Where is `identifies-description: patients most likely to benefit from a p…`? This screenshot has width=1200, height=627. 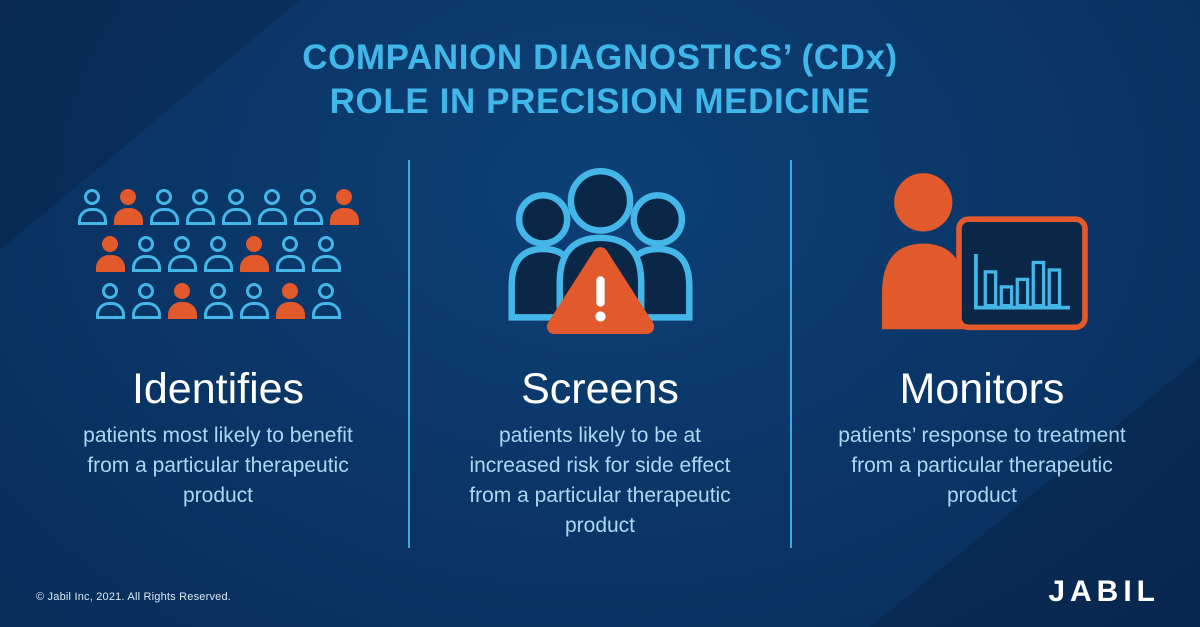
identifies-description: patients most likely to benefit from a p… is located at coordinates (218, 465).